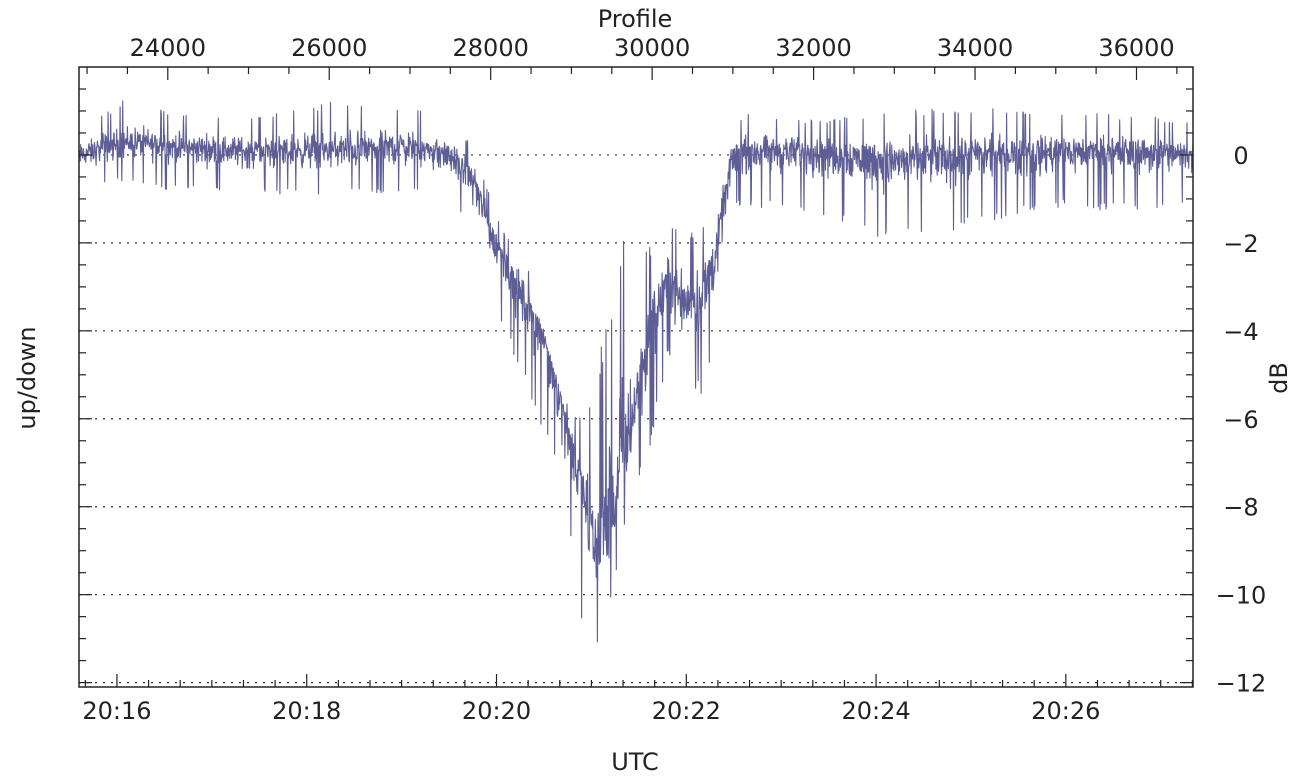 The width and height of the screenshot is (1310, 779). I want to click on top-tick-label: 30000, so click(652, 48).